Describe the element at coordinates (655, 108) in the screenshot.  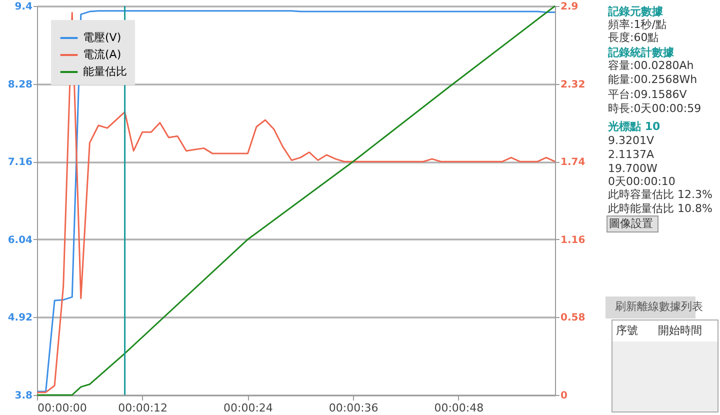
I see `text: 時長:0天00:00:59` at that location.